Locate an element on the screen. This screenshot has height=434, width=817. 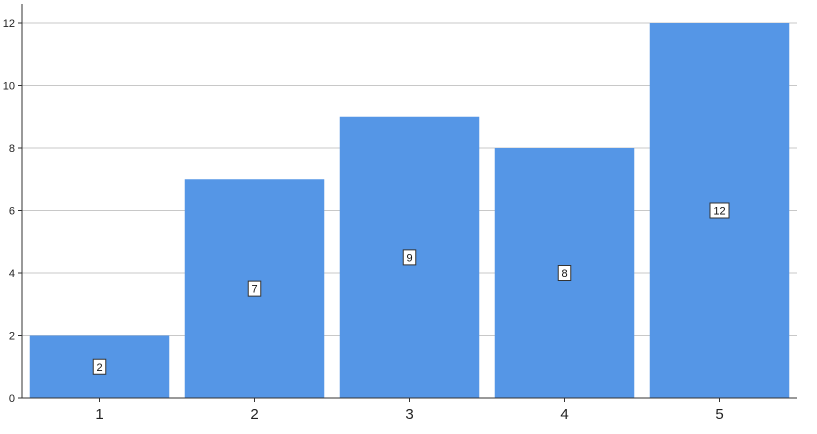
x-tick-labels: 1 2 3 4 5 is located at coordinates (409, 410).